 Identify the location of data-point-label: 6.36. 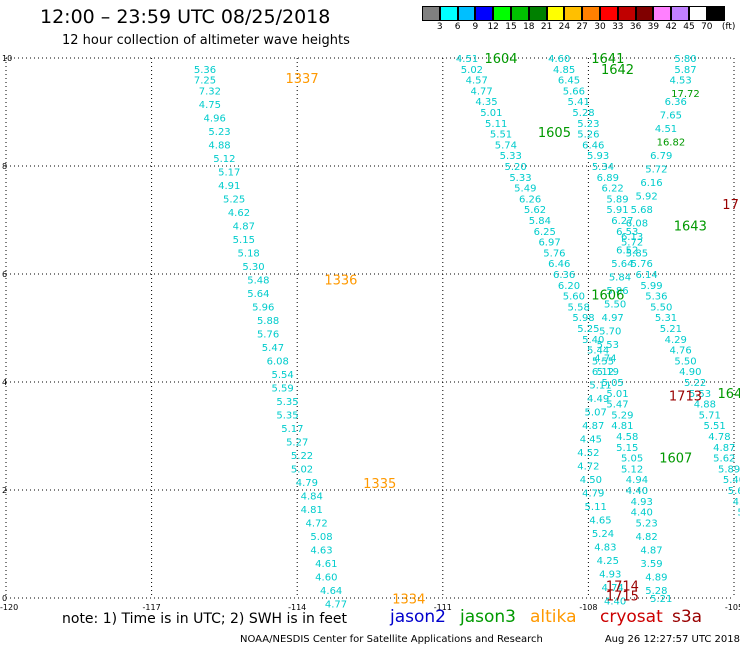
(564, 275).